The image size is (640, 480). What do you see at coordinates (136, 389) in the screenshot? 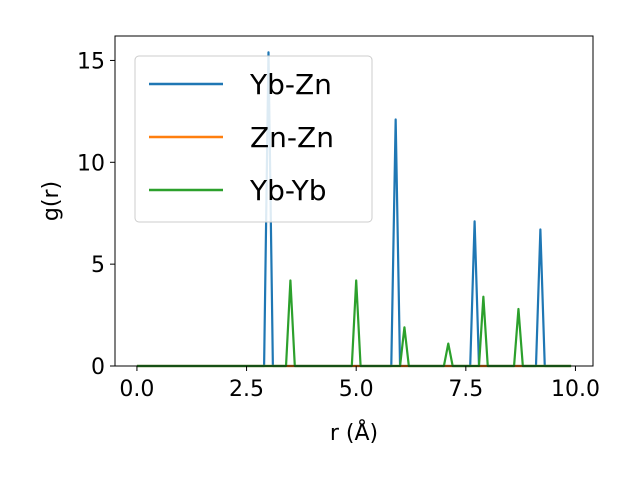
I see `x-tick-label: 0.0` at bounding box center [136, 389].